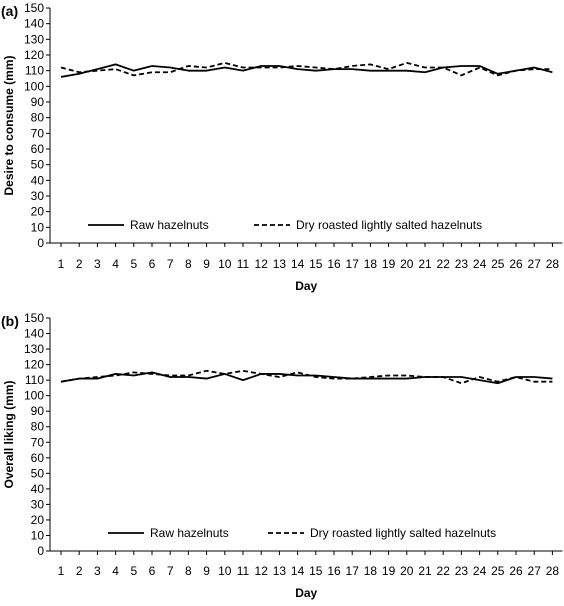 The image size is (564, 606). I want to click on x-tick-label: 5, so click(133, 571).